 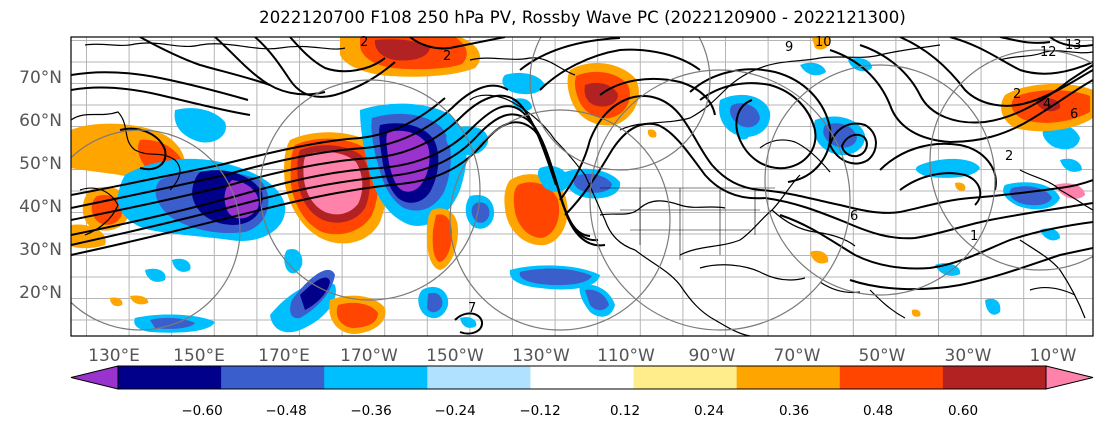 I want to click on colorbar, so click(x=582, y=377).